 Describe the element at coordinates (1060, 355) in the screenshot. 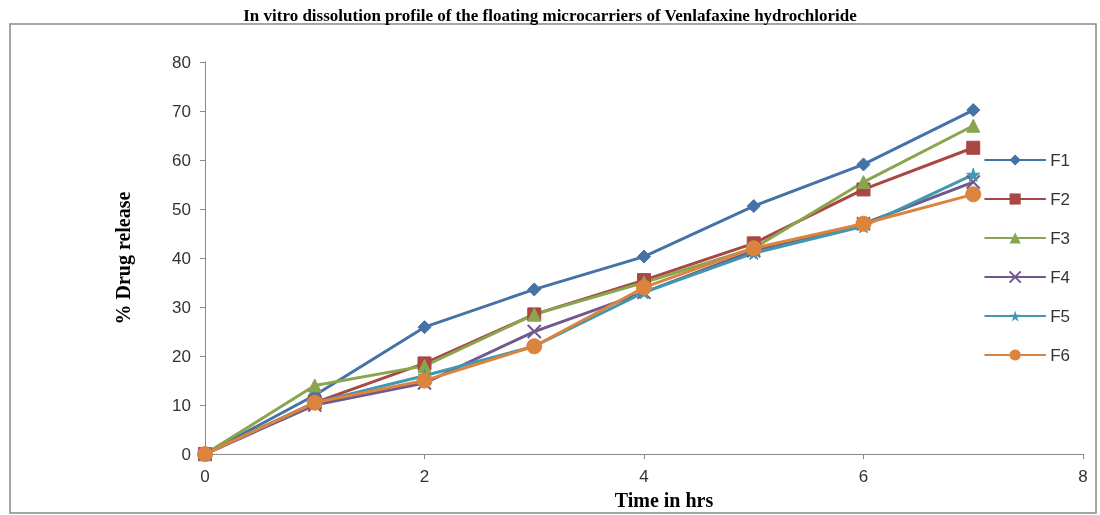

I see `legend-label: F6` at that location.